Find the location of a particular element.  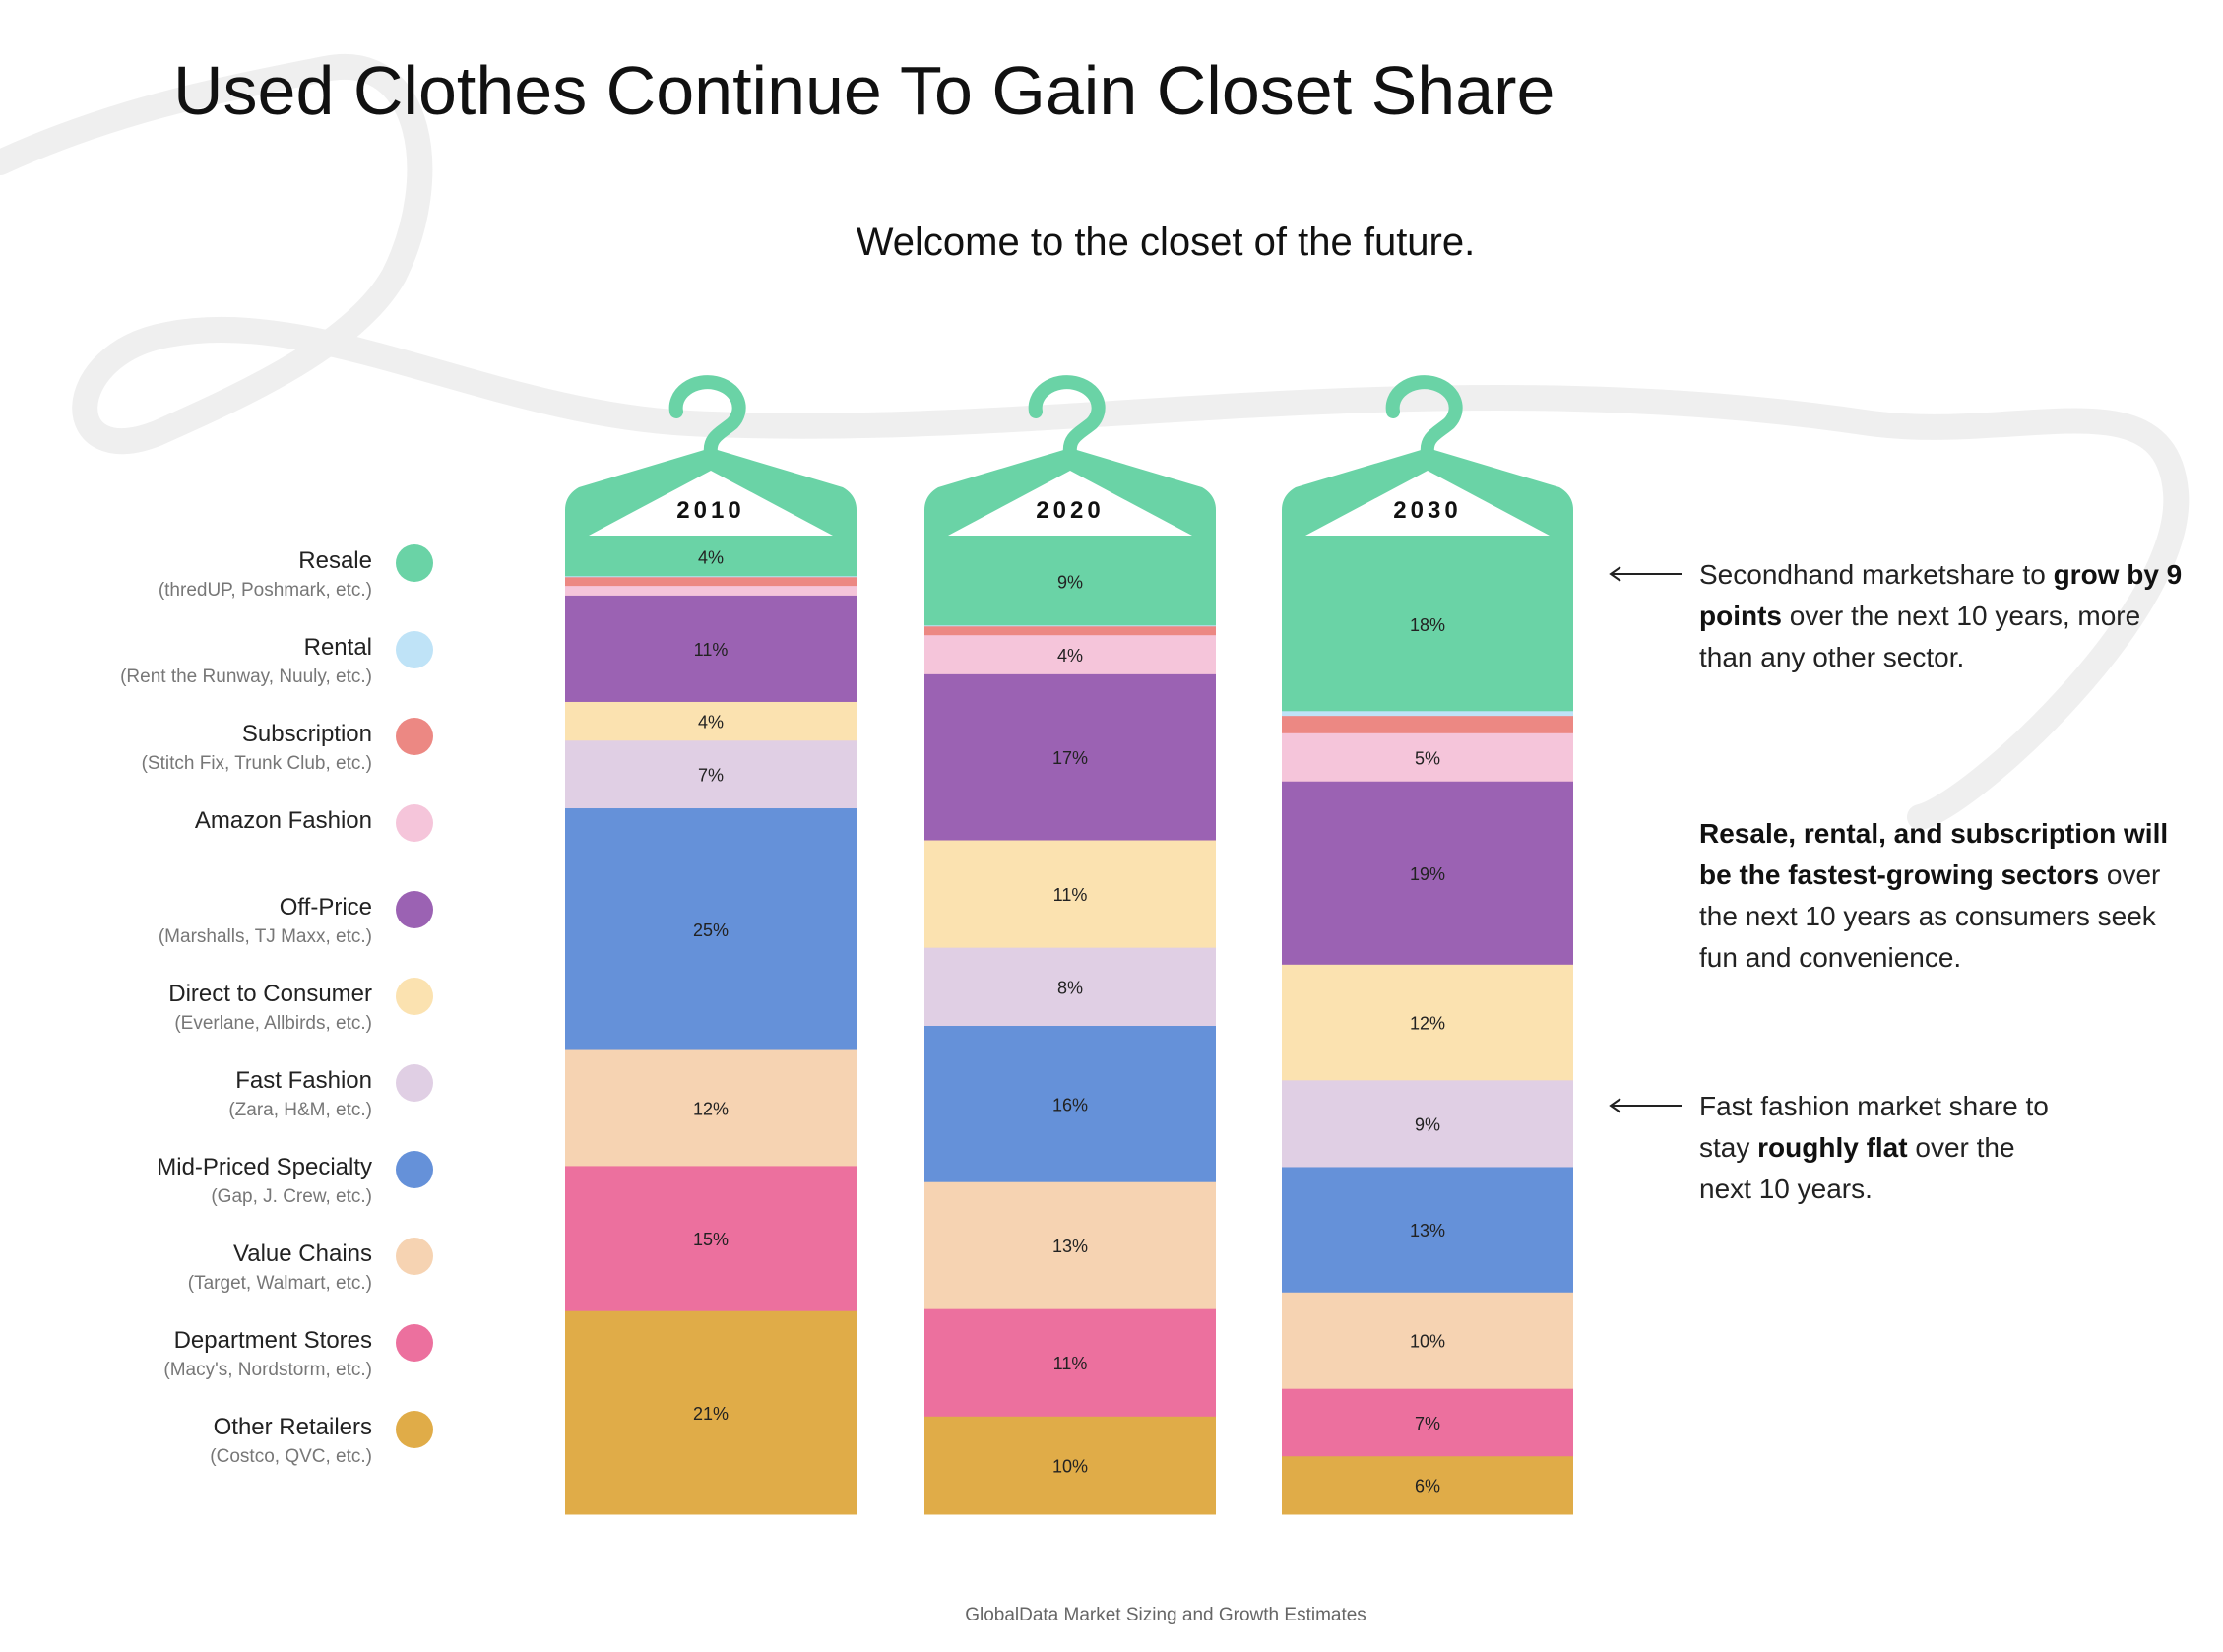

legend-label: Resale is located at coordinates (335, 560).